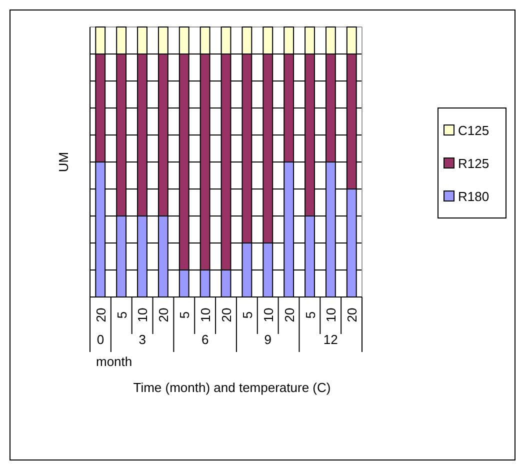 Image resolution: width=525 pixels, height=470 pixels. I want to click on text: 9, so click(268, 339).